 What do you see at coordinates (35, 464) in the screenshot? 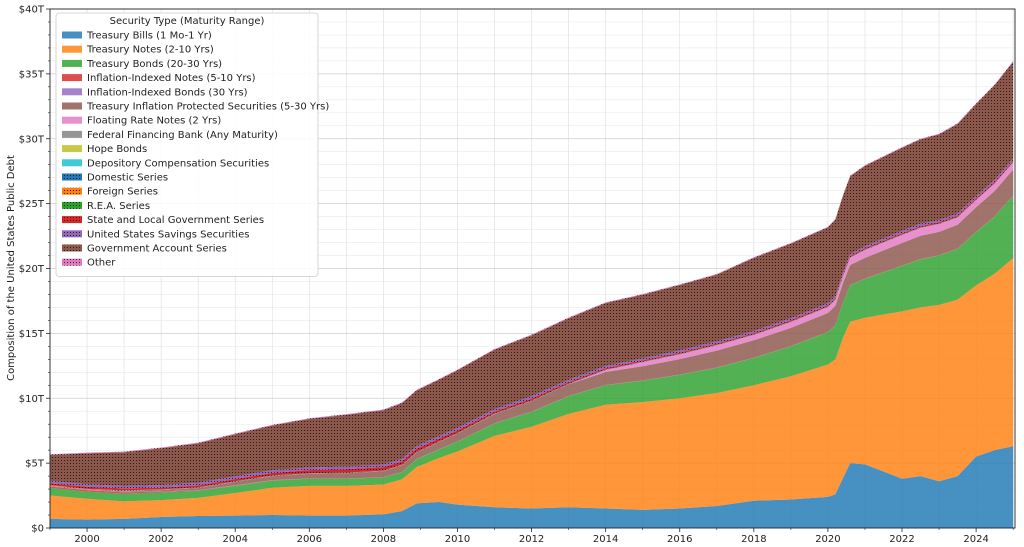
I see `y-tick-label: $5T` at bounding box center [35, 464].